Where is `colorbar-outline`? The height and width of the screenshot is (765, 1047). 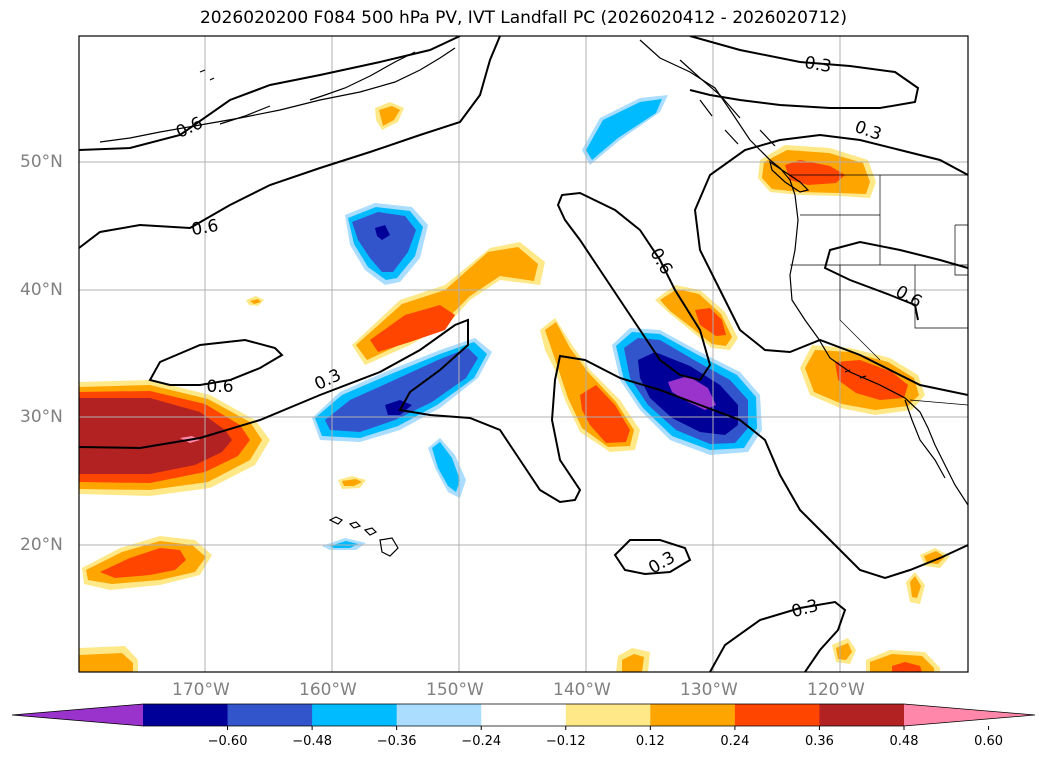 colorbar-outline is located at coordinates (523, 715).